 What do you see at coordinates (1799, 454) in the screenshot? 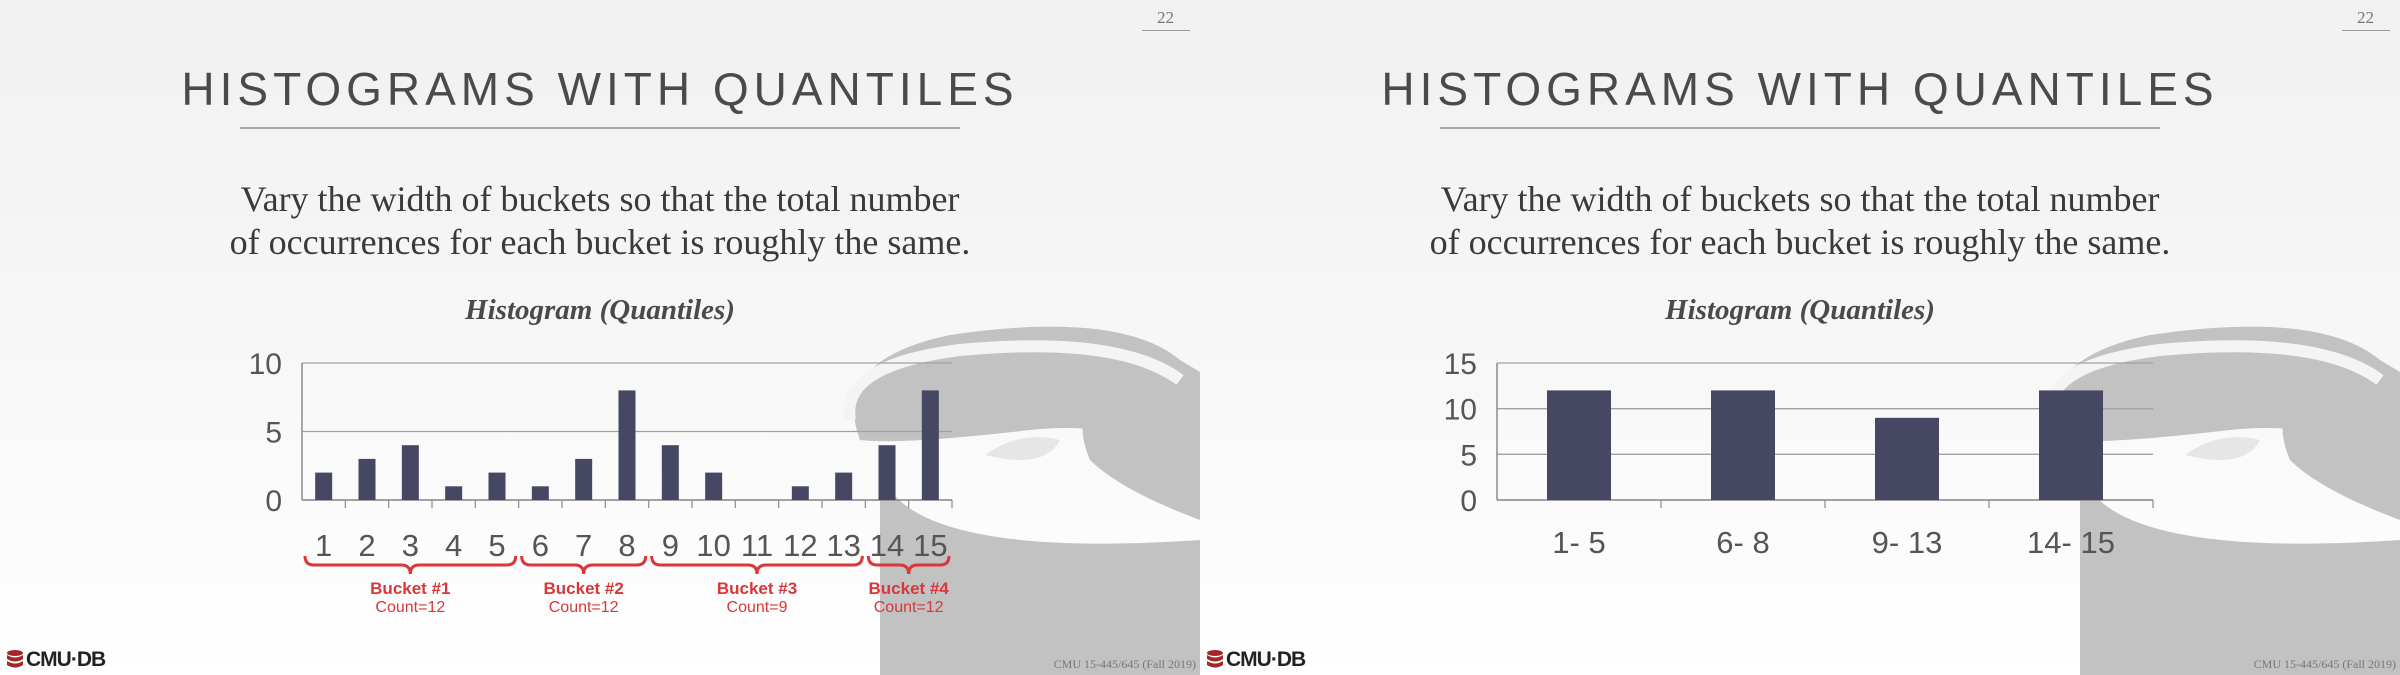
I see `histogram-chart: 0 5 10 15 1- 5 6- 8 9- 13 14- 15` at bounding box center [1799, 454].